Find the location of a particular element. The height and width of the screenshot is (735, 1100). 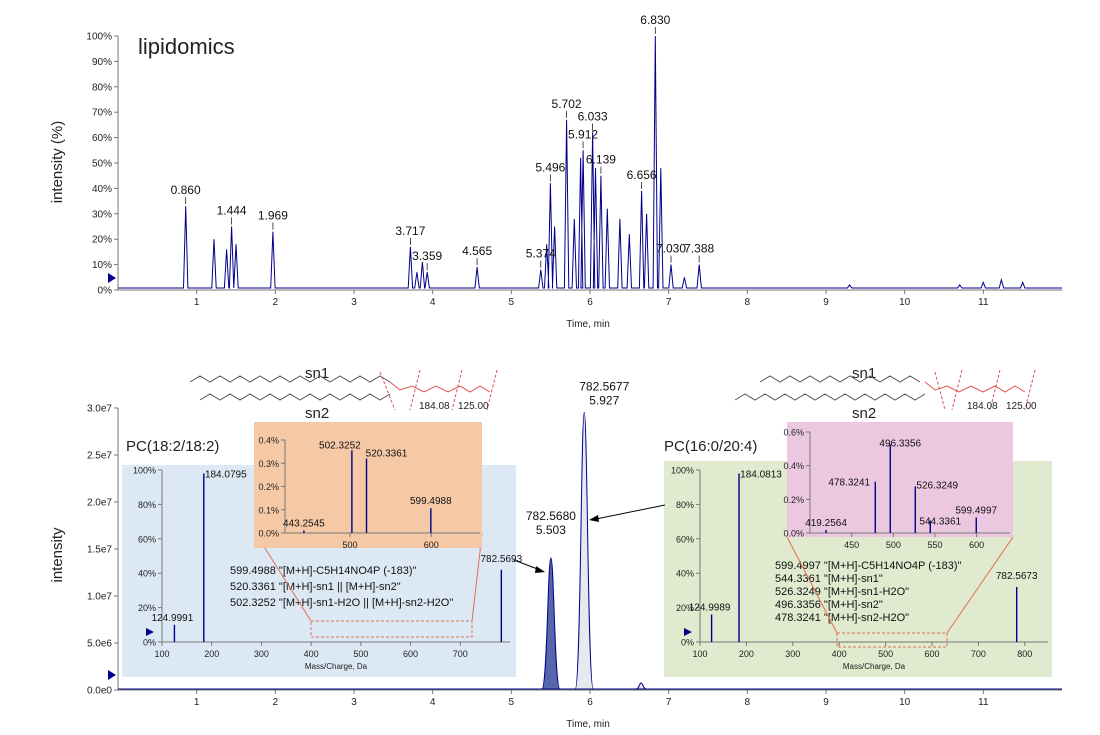

y-tick-label: 0.4% is located at coordinates (793, 466).